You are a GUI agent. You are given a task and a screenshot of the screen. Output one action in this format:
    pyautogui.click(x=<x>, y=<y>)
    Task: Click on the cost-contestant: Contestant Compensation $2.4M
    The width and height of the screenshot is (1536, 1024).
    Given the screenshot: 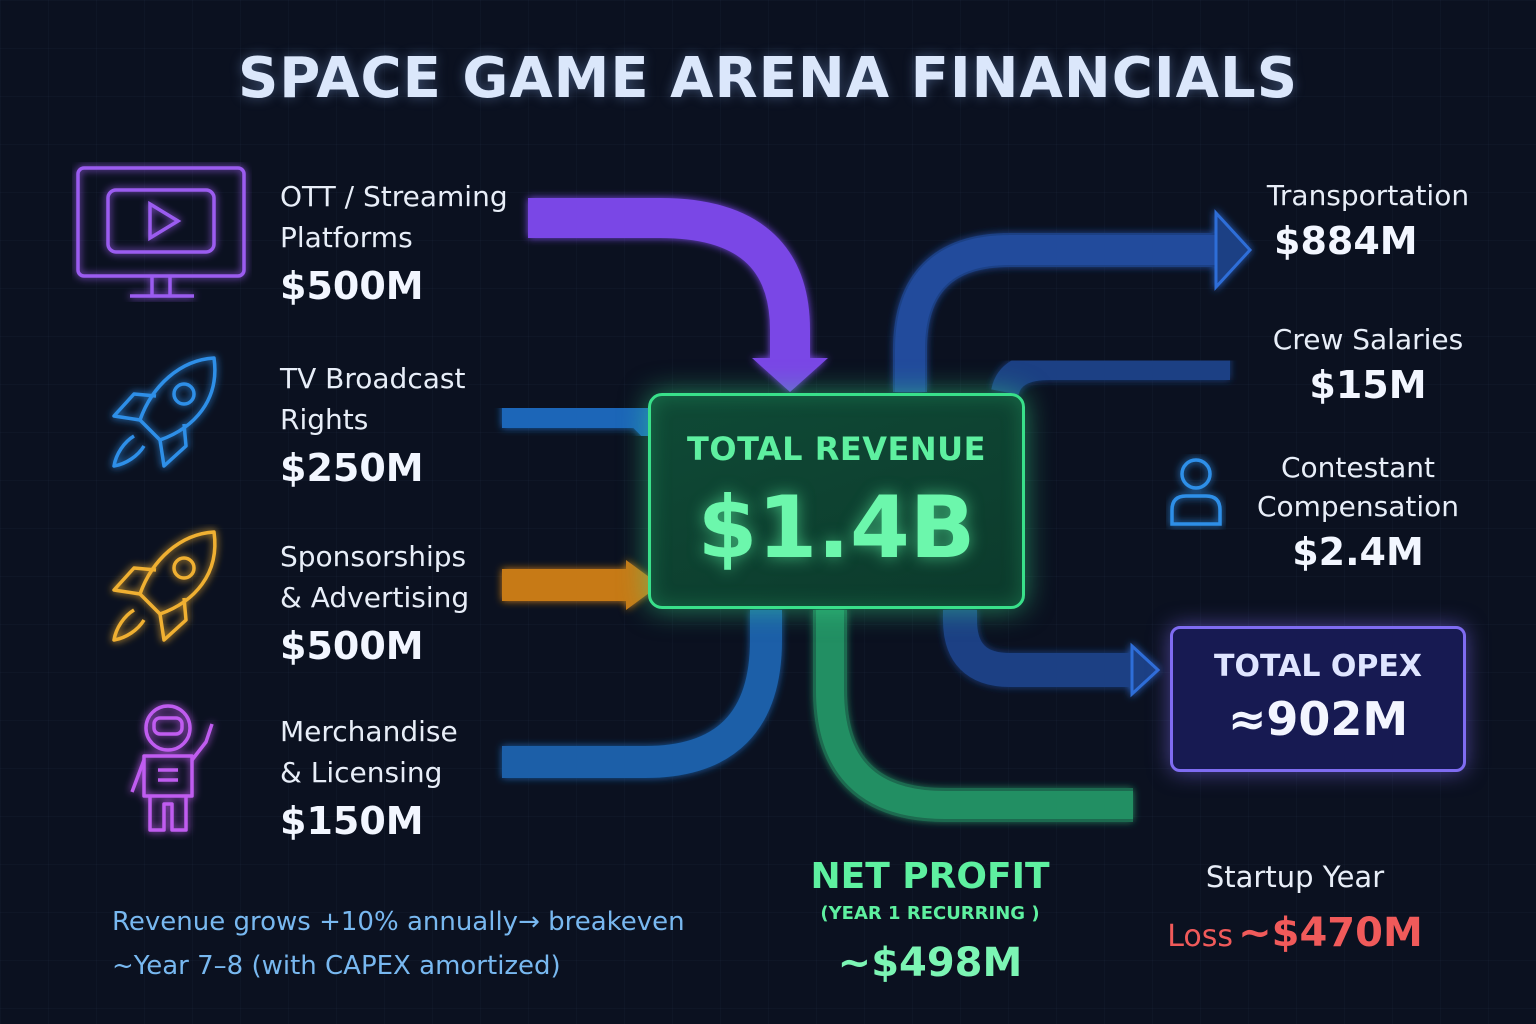 What is the action you would take?
    pyautogui.click(x=1358, y=511)
    